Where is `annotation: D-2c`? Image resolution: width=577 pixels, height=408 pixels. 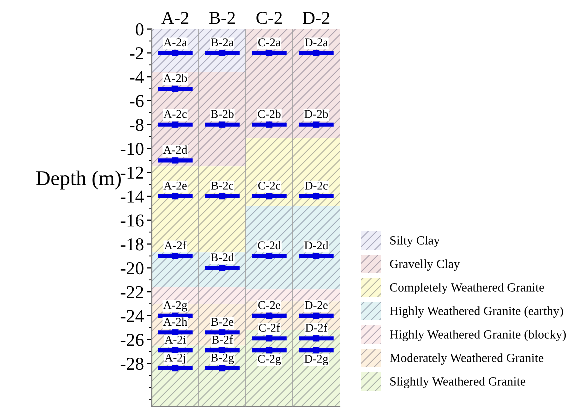 annotation: D-2c is located at coordinates (316, 186).